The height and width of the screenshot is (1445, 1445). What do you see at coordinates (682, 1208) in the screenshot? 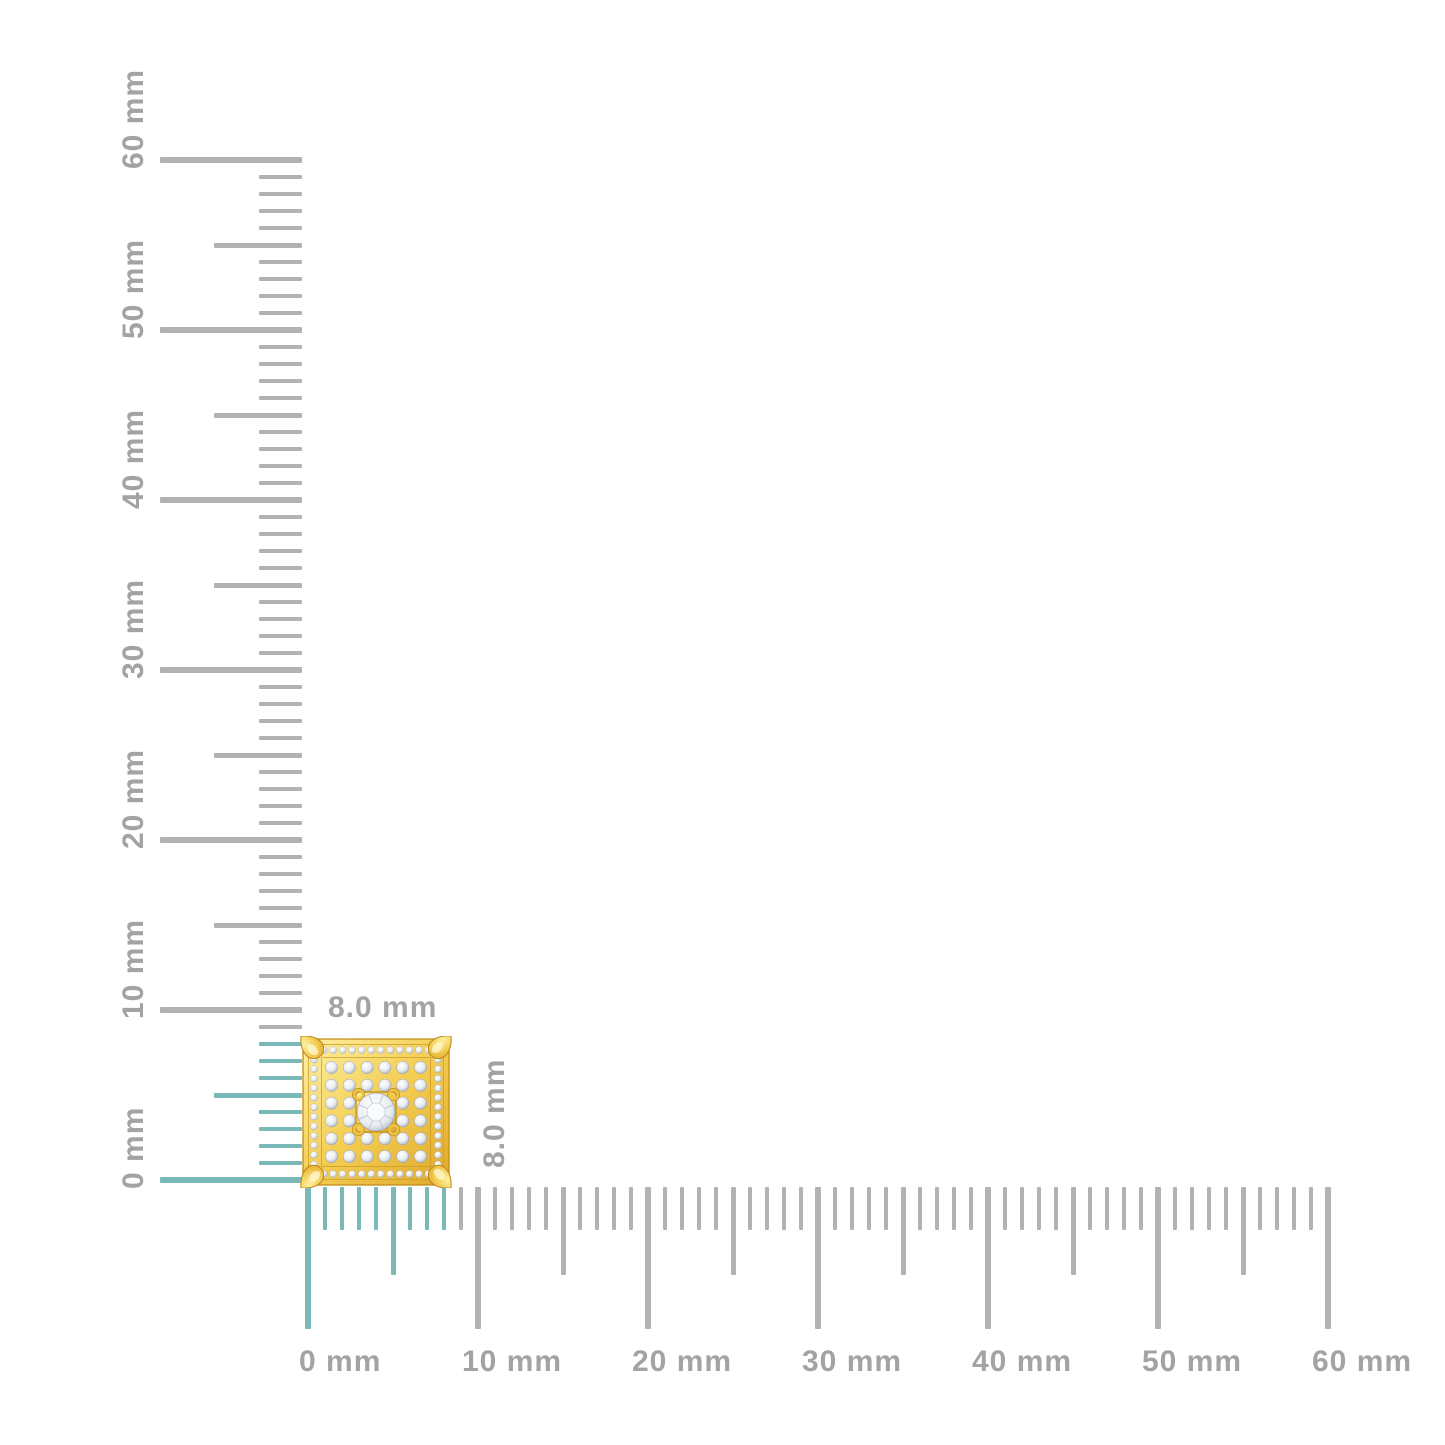
I see `h-tick-22mm` at bounding box center [682, 1208].